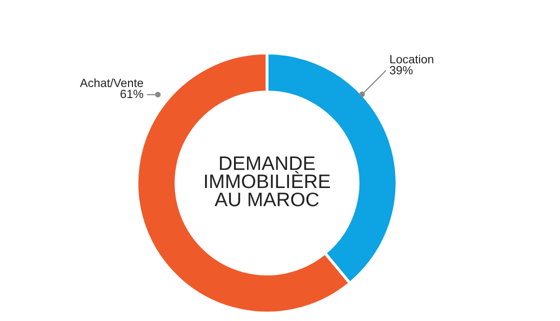 This screenshot has height=321, width=560. What do you see at coordinates (132, 94) in the screenshot?
I see `data-label: 61%` at bounding box center [132, 94].